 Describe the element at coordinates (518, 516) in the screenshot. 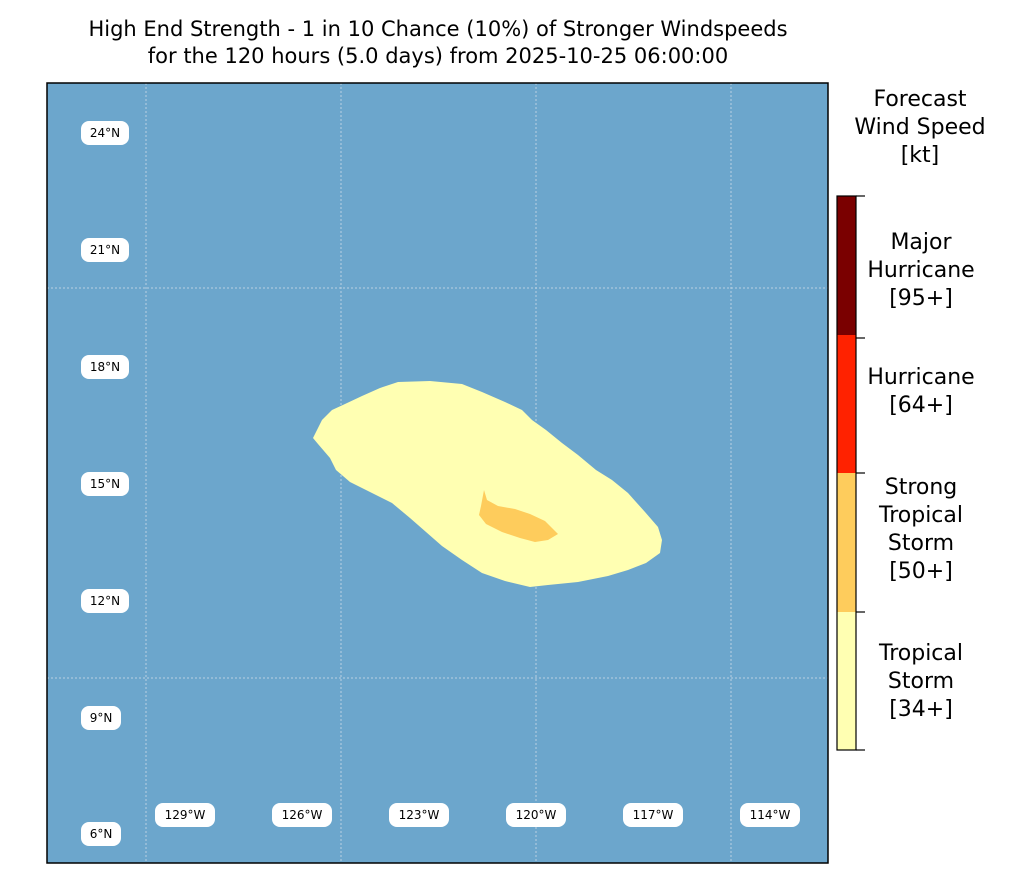

I see `swath-strong-tropical-storm` at that location.